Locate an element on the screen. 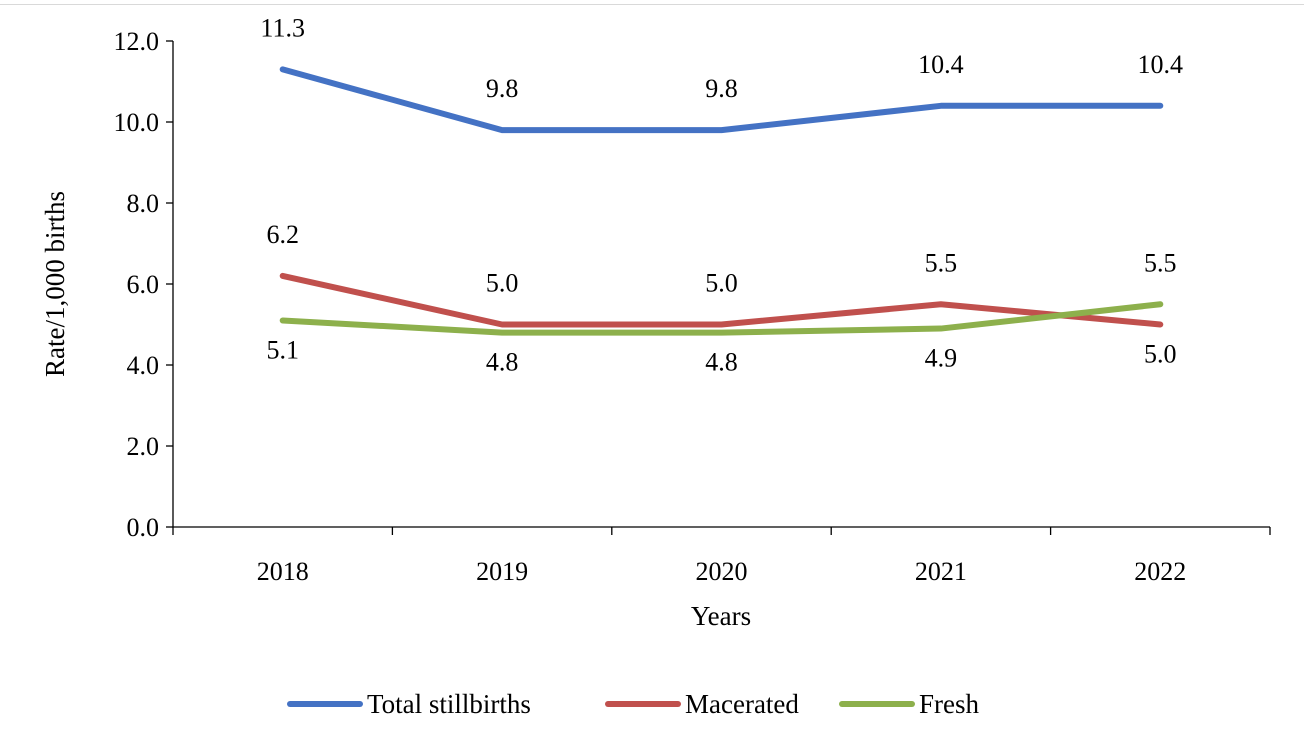 The image size is (1304, 744). x-tick-label: 2019 is located at coordinates (502, 571).